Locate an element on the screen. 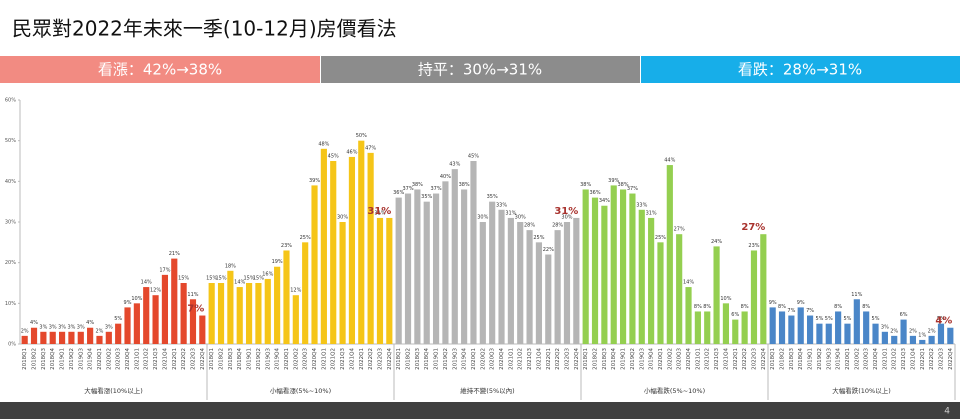  x-tick-label: 2022Q2 is located at coordinates (558, 359).